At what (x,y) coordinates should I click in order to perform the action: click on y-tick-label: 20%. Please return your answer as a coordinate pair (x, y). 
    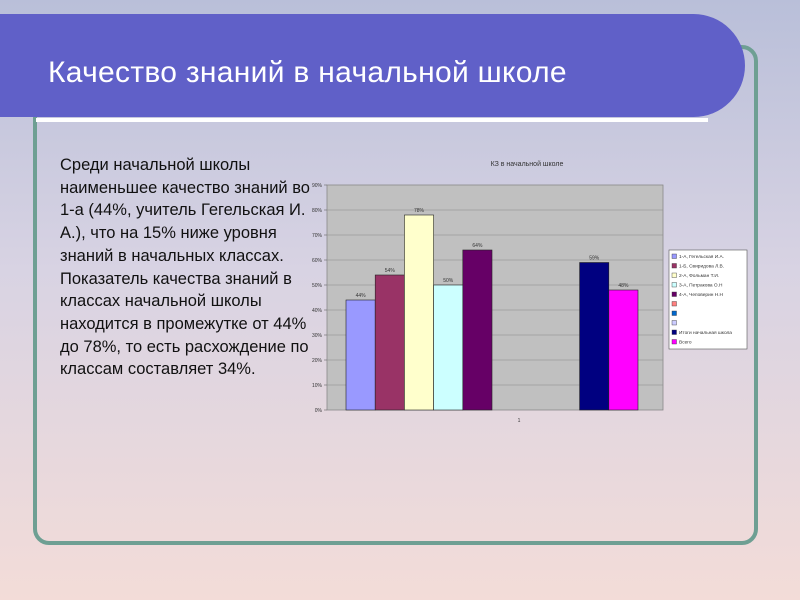
    Looking at the image, I should click on (317, 361).